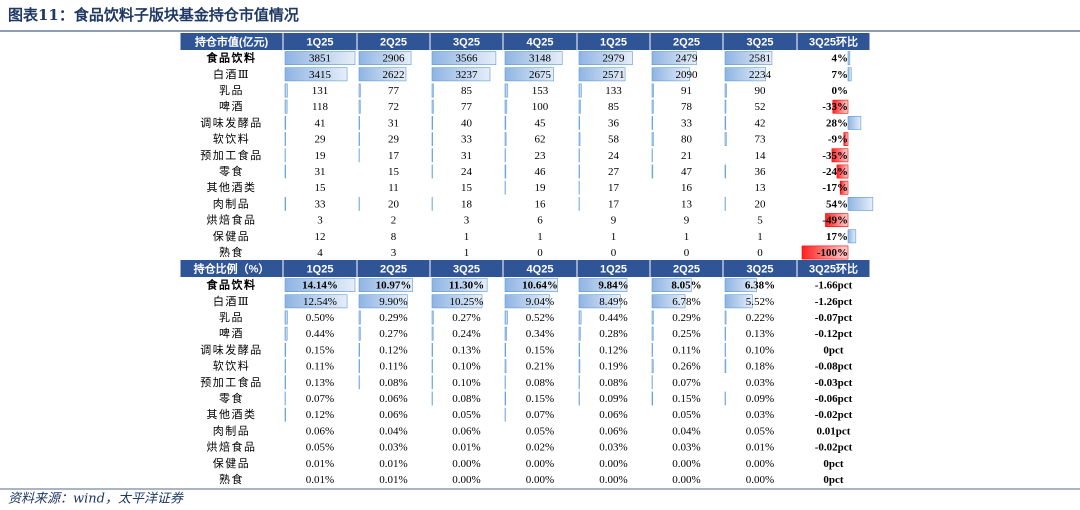 This screenshot has width=1080, height=510. I want to click on cell-text: 72, so click(393, 107).